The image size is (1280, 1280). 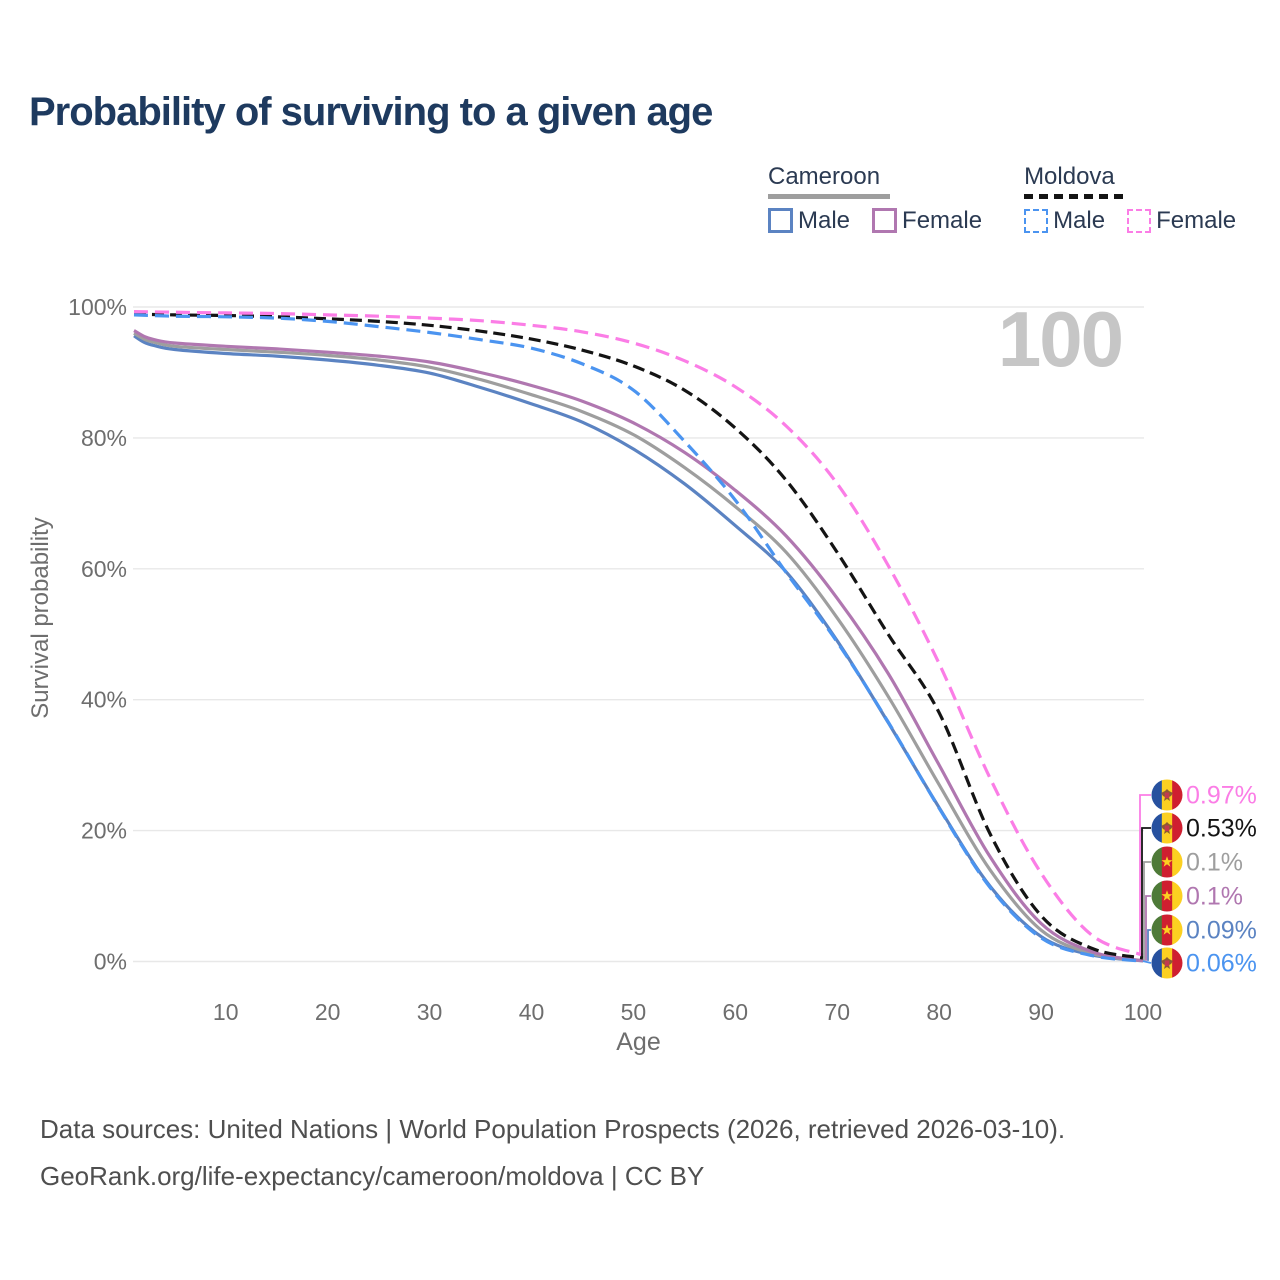 I want to click on leader-line-cameroon-total, so click(x=1147, y=911).